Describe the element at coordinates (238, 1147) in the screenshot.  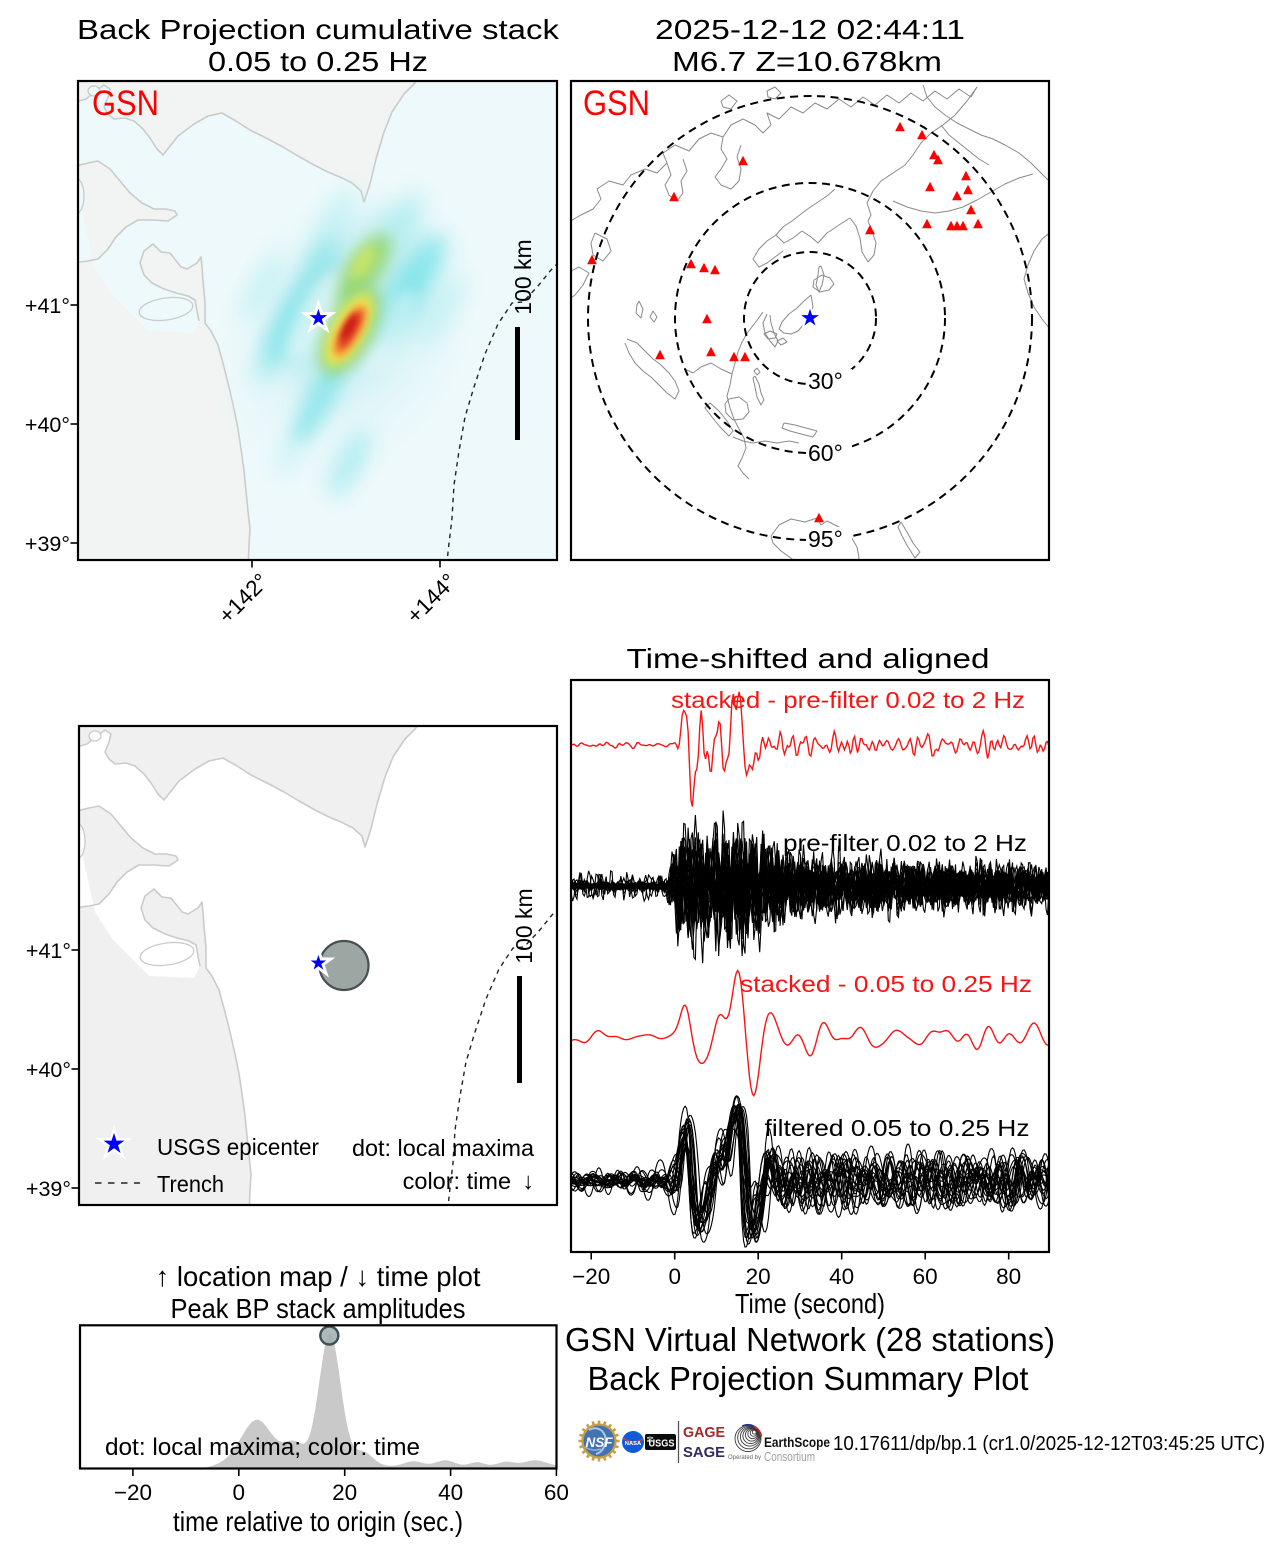
I see `svg-text: USGS epicenter` at that location.